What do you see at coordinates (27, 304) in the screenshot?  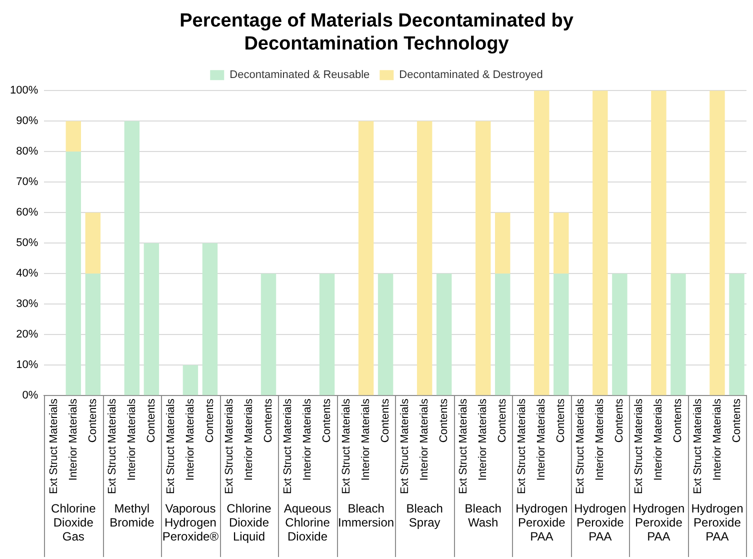 I see `y-tick-label: 30%` at bounding box center [27, 304].